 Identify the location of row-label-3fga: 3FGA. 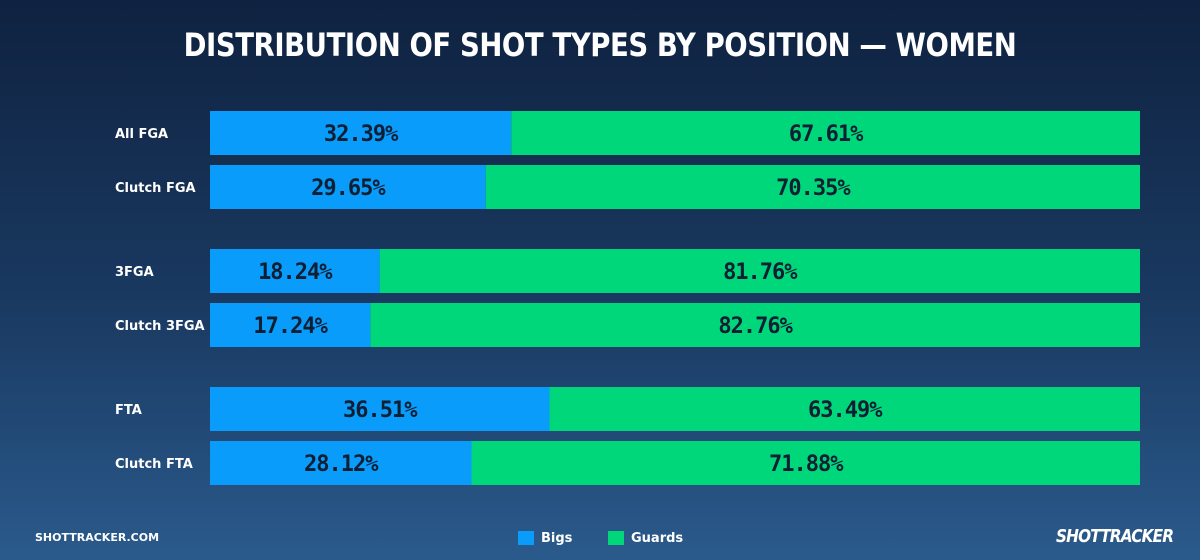
(134, 272).